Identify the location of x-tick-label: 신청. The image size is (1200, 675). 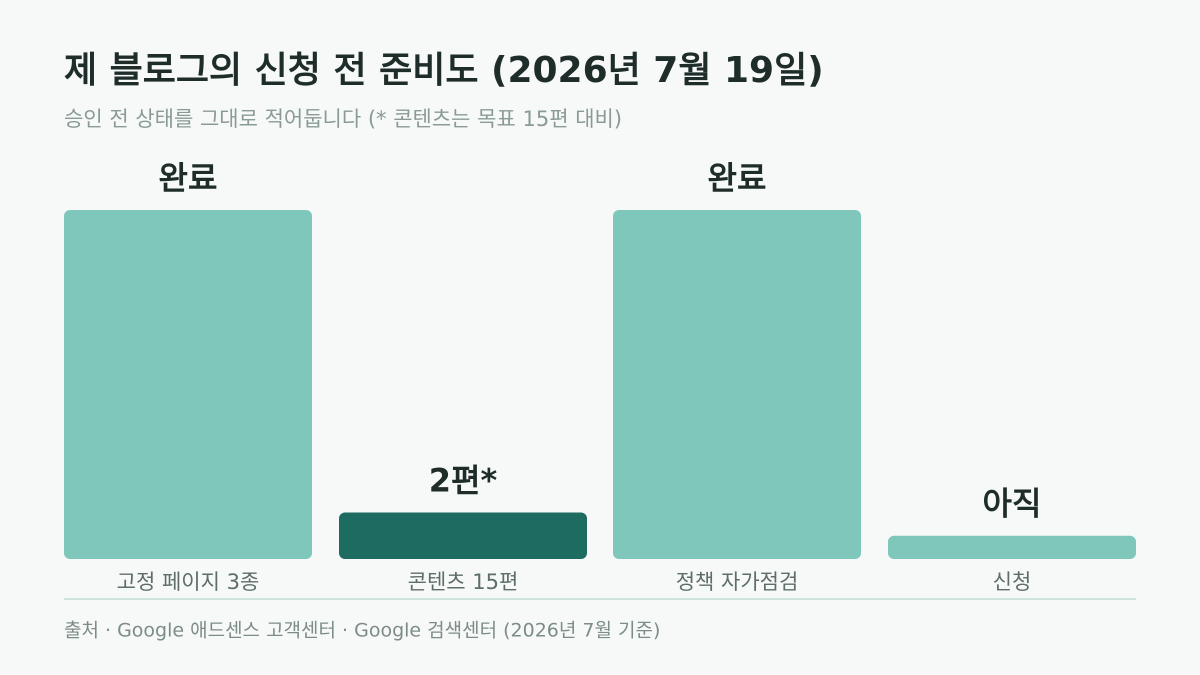
(1012, 582).